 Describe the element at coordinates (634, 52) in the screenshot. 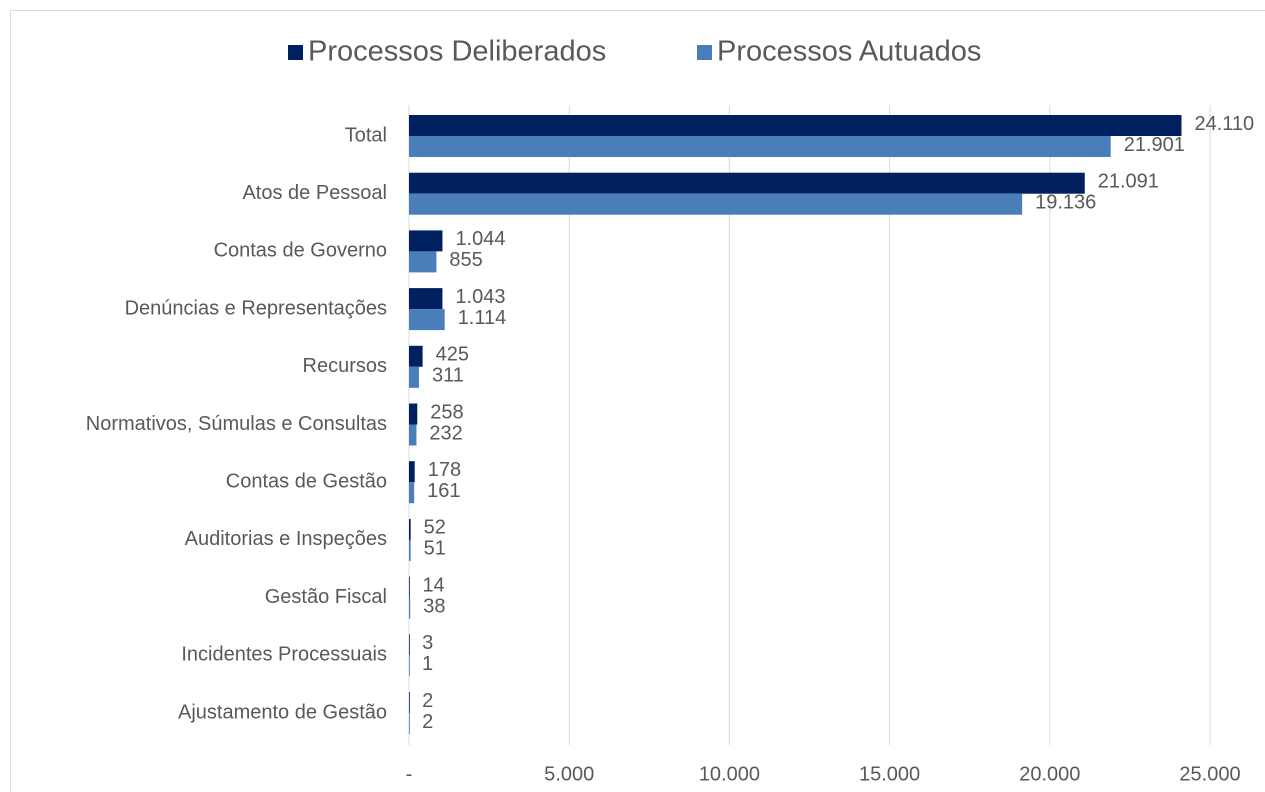

I see `legend: Processos Deliberados Processos Autuados` at that location.